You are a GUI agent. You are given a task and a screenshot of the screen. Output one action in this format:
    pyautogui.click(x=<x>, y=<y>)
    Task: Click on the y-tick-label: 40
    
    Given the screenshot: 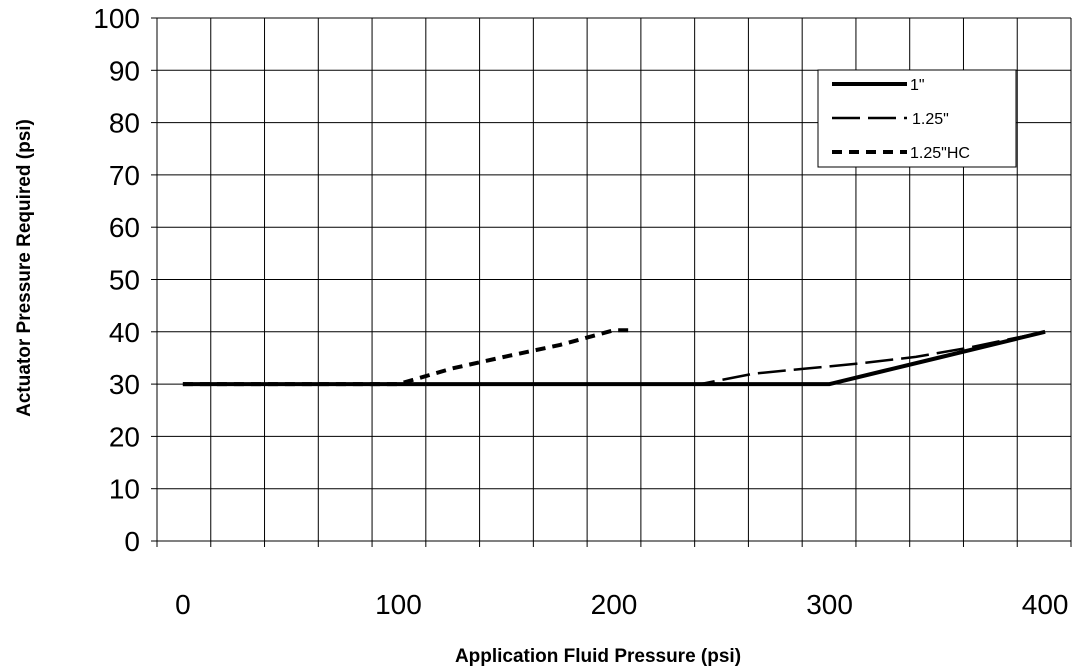 What is the action you would take?
    pyautogui.click(x=124, y=332)
    